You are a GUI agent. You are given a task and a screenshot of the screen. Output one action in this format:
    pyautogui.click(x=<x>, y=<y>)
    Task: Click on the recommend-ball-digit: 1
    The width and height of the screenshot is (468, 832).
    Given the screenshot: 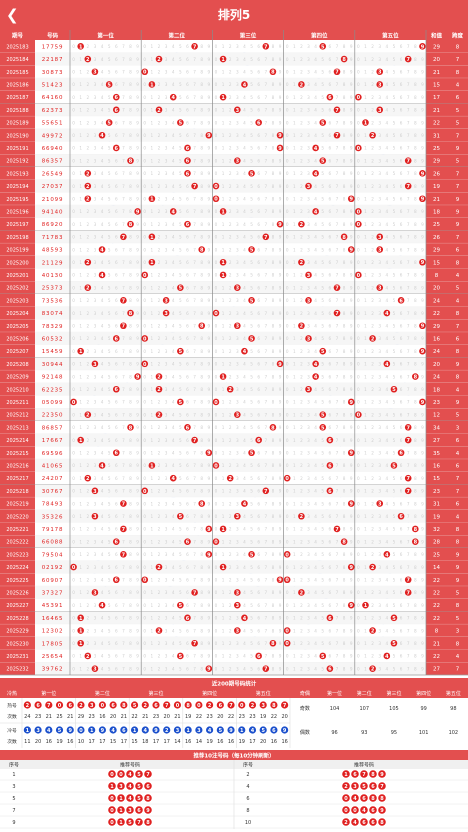 What is the action you would take?
    pyautogui.click(x=121, y=811)
    